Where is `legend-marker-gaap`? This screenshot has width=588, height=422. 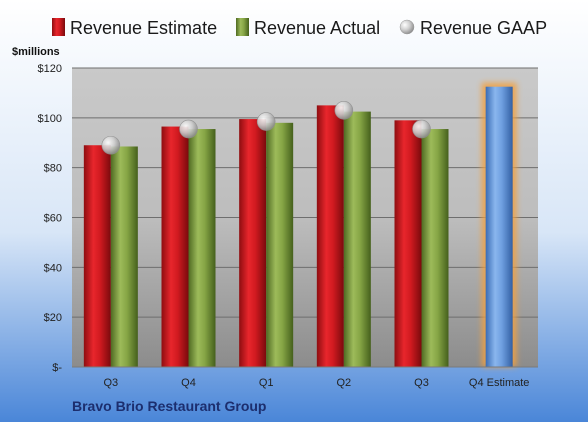
legend-marker-gaap is located at coordinates (407, 27).